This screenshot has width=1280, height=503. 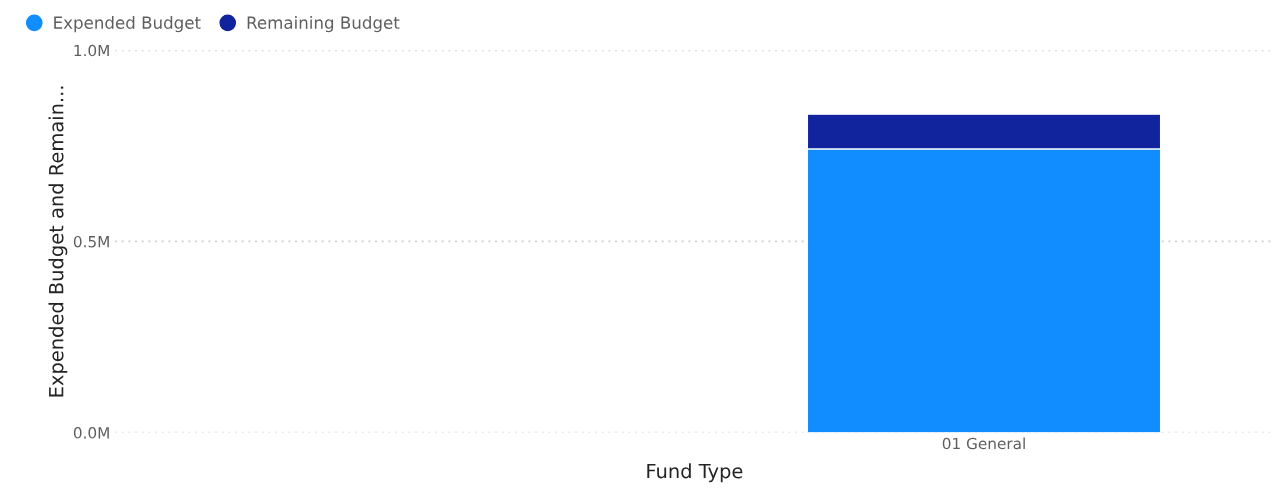 What do you see at coordinates (323, 24) in the screenshot?
I see `legend-label: Remaining Budget` at bounding box center [323, 24].